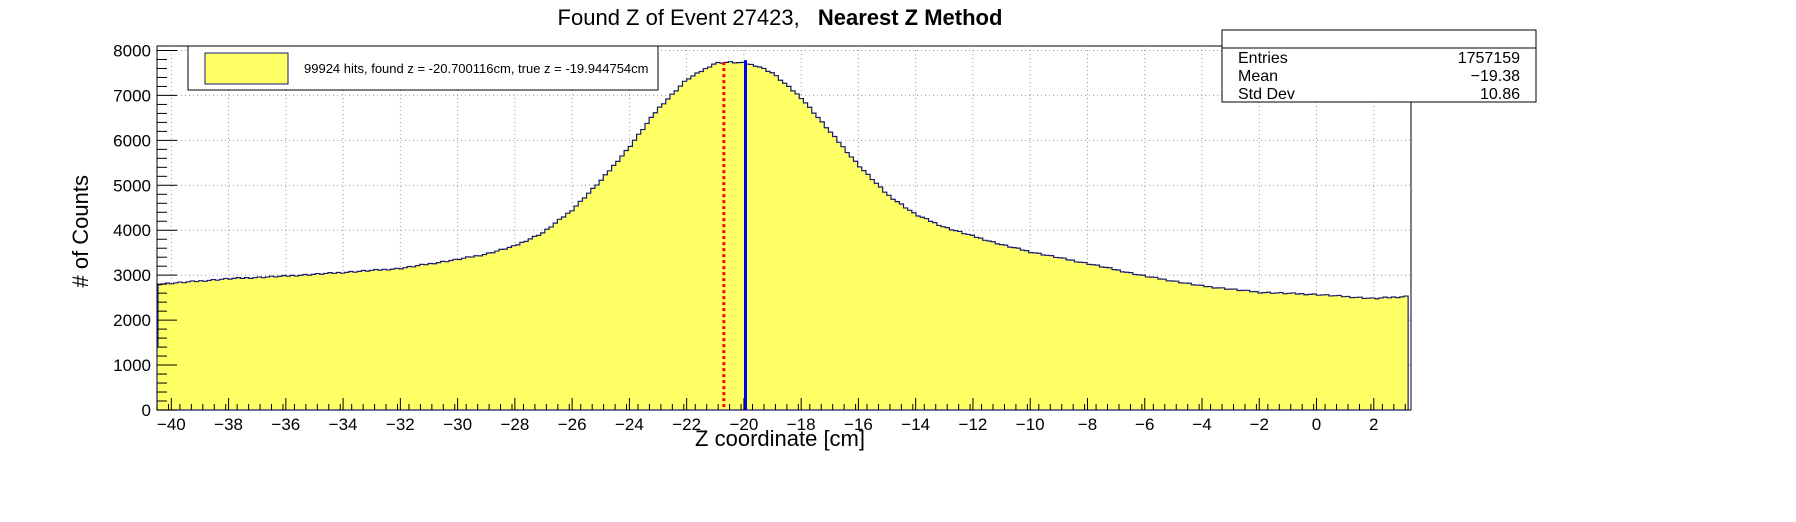 The height and width of the screenshot is (522, 1796). Describe the element at coordinates (686, 424) in the screenshot. I see `x-tick-label: −22` at that location.